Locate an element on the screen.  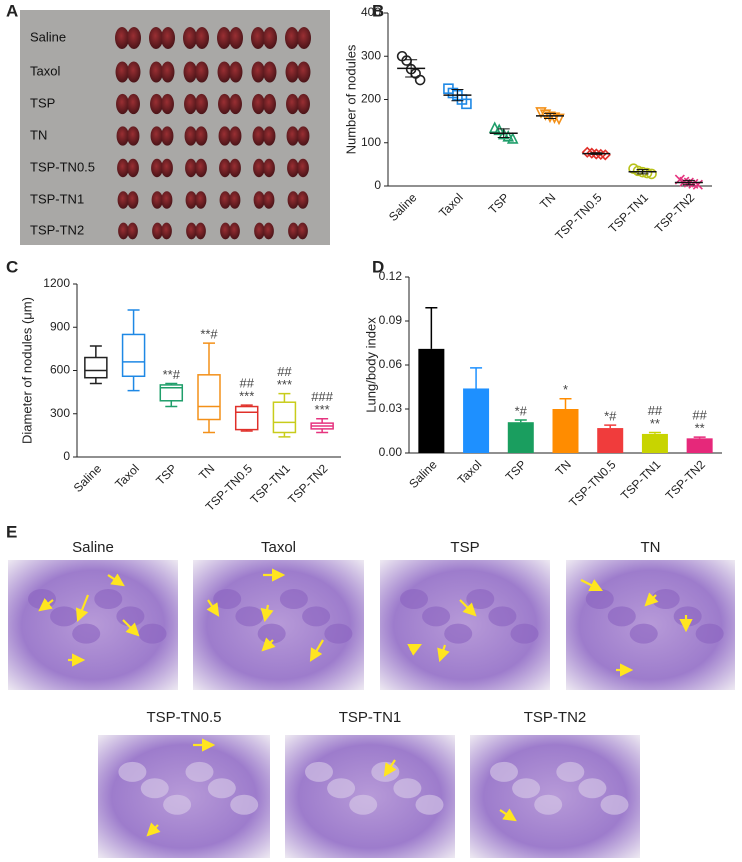
annotation: ### is located at coordinates (322, 396).